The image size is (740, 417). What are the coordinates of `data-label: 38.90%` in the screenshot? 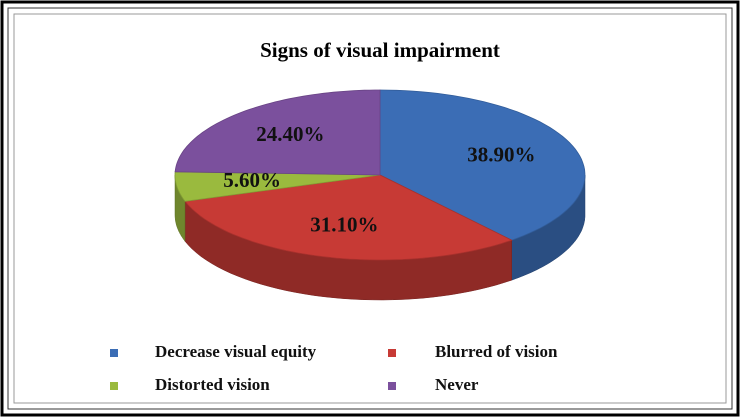 It's located at (501, 155).